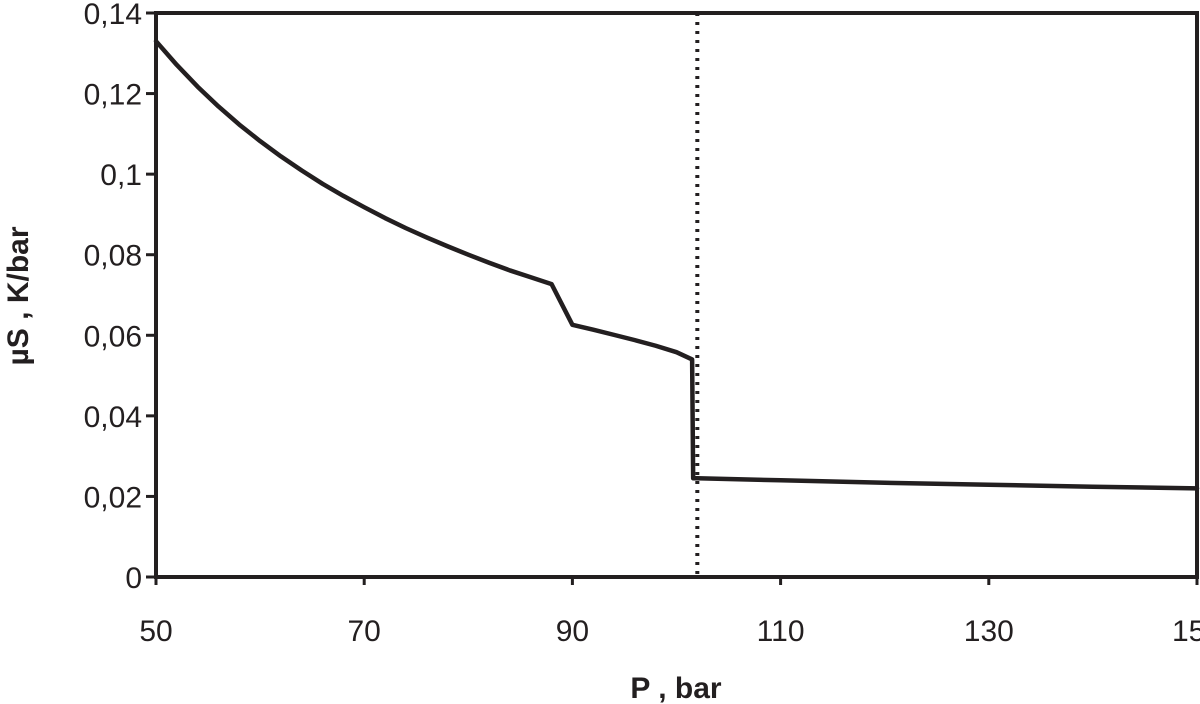 Image resolution: width=1200 pixels, height=704 pixels. What do you see at coordinates (669, 612) in the screenshot?
I see `x-axis-ticks: 50 70 90 110 130 150` at bounding box center [669, 612].